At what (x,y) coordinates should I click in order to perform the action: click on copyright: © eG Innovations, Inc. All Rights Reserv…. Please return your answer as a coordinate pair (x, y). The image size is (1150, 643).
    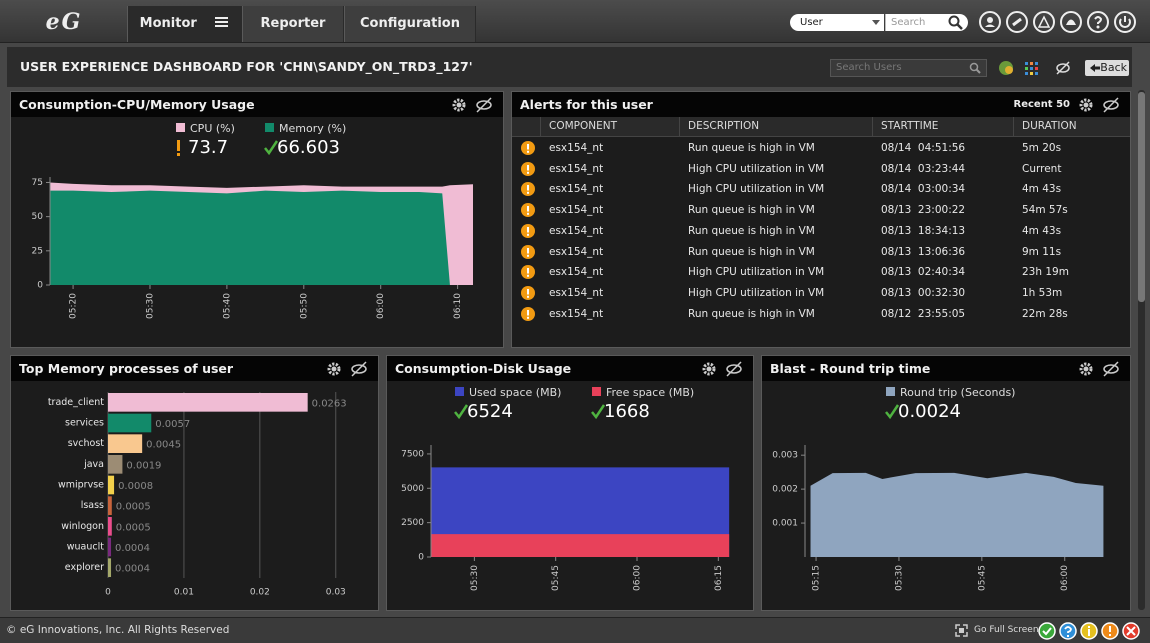
    Looking at the image, I should click on (118, 630).